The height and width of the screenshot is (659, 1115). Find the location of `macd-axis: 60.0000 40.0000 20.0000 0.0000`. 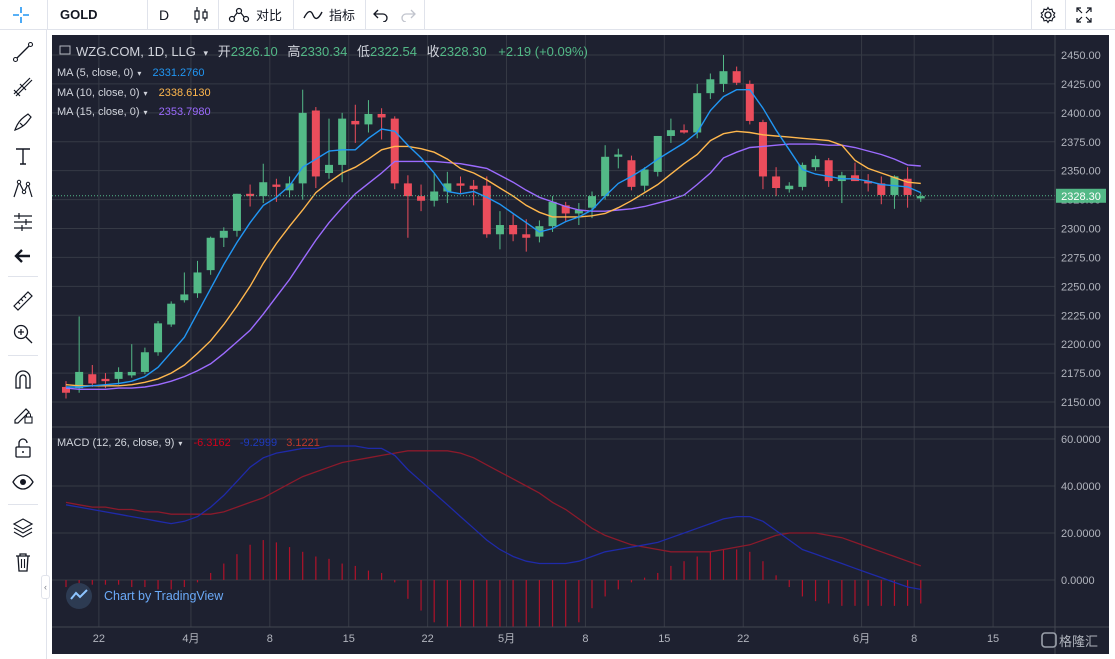

macd-axis: 60.0000 40.0000 20.0000 0.0000 is located at coordinates (1081, 510).